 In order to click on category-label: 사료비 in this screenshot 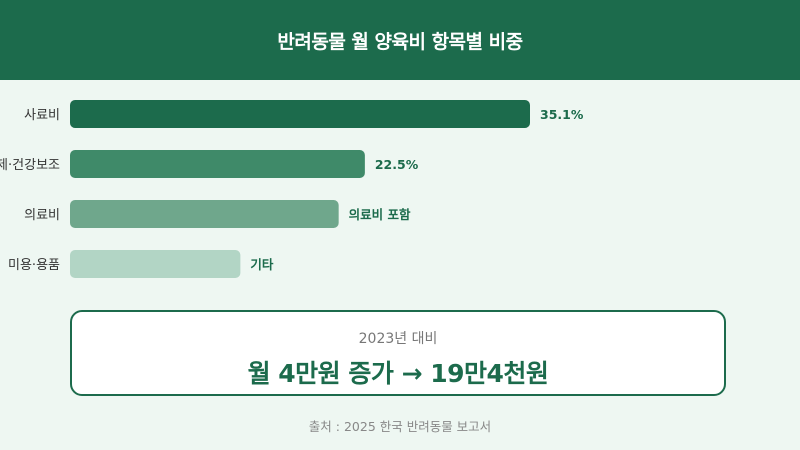, I will do `click(42, 115)`.